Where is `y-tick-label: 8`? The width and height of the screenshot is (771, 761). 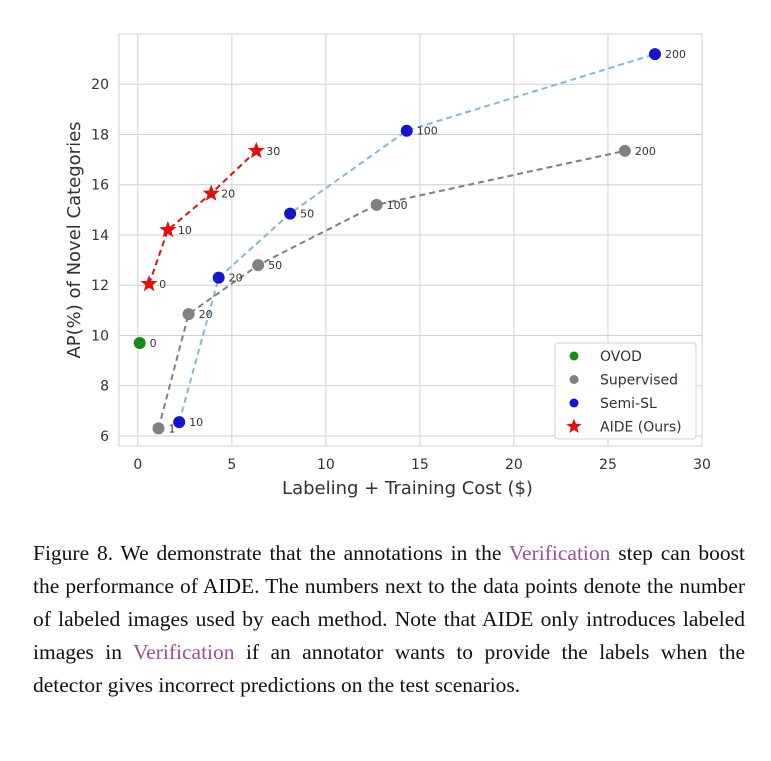 y-tick-label: 8 is located at coordinates (104, 387).